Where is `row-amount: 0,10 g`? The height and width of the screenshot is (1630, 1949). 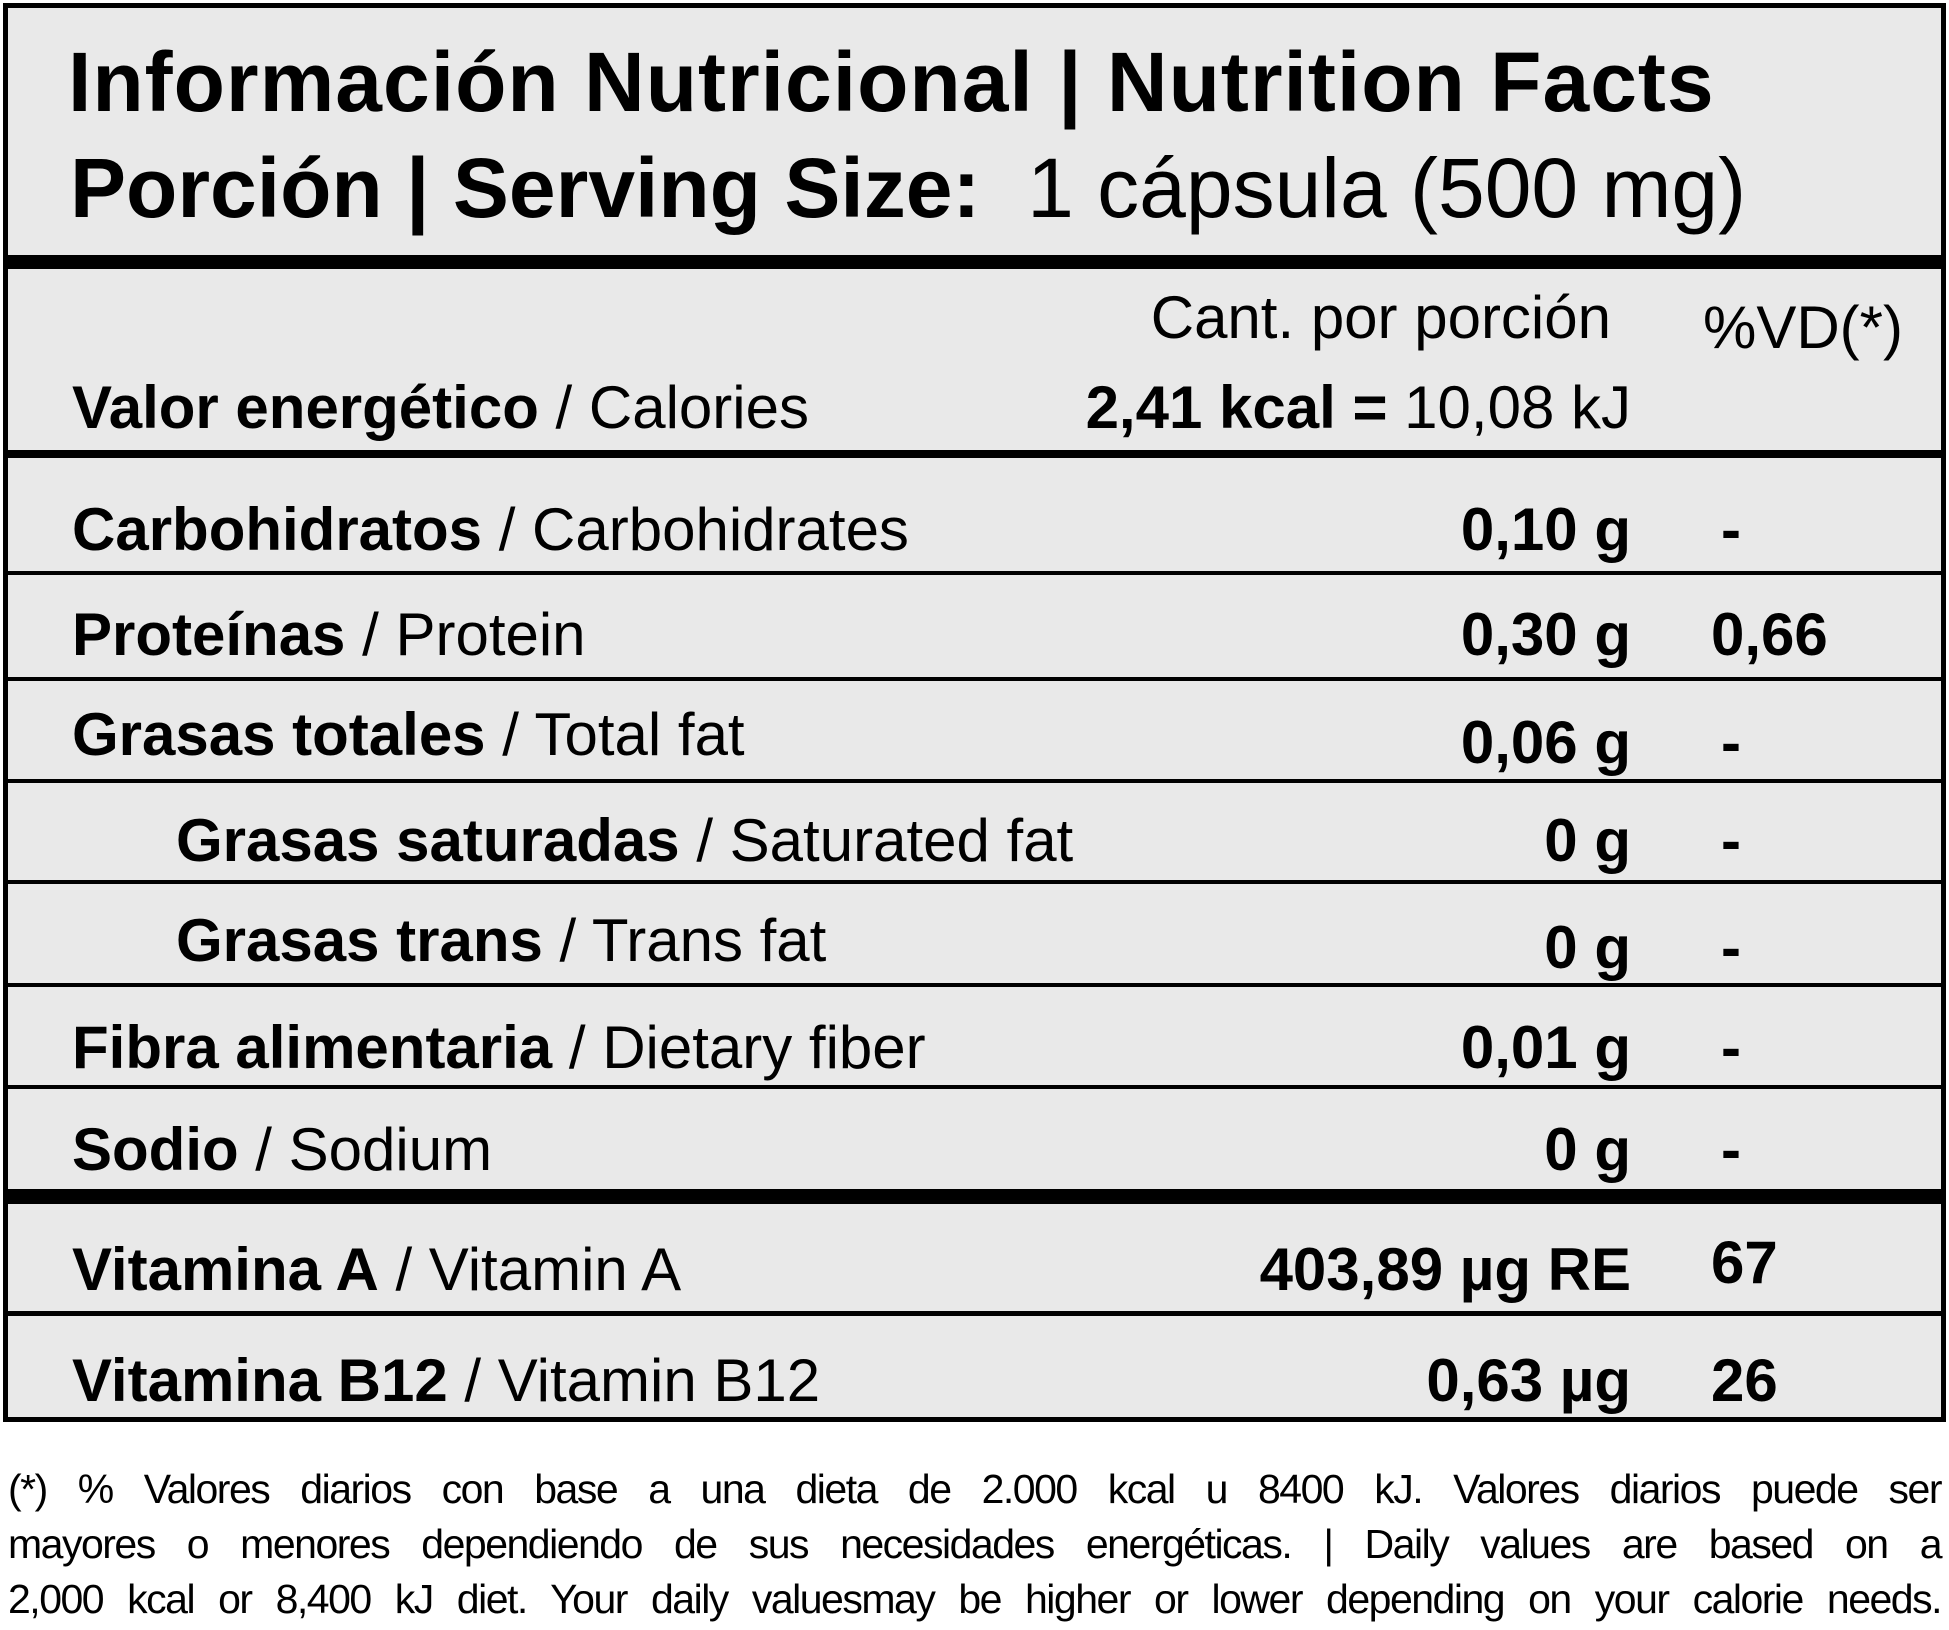
row-amount: 0,10 g is located at coordinates (1545, 529).